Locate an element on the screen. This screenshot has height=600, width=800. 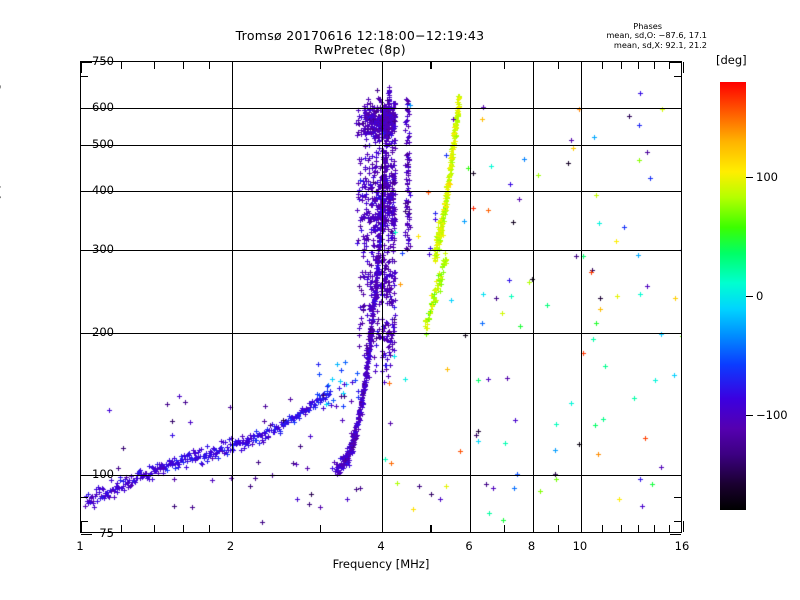
x-tick-label: 1 is located at coordinates (80, 546).